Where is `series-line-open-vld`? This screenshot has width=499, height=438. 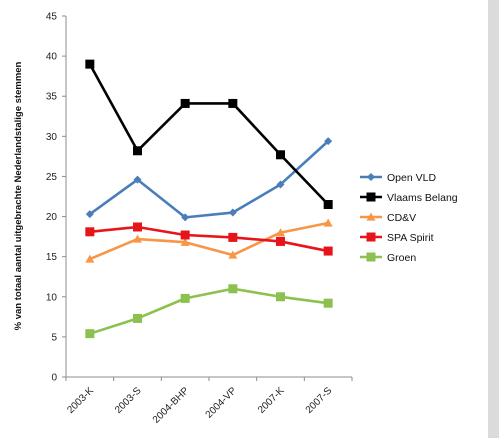
series-line-open-vld is located at coordinates (209, 179).